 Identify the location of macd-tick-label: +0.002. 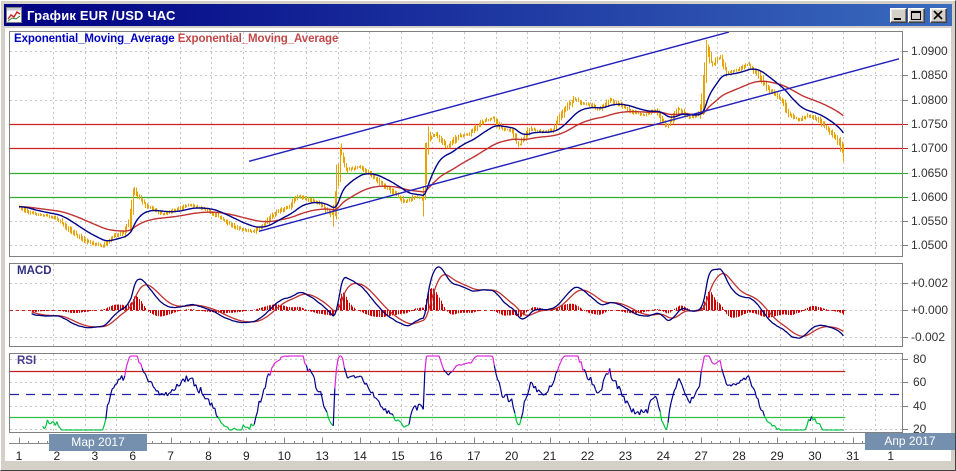
(930, 283).